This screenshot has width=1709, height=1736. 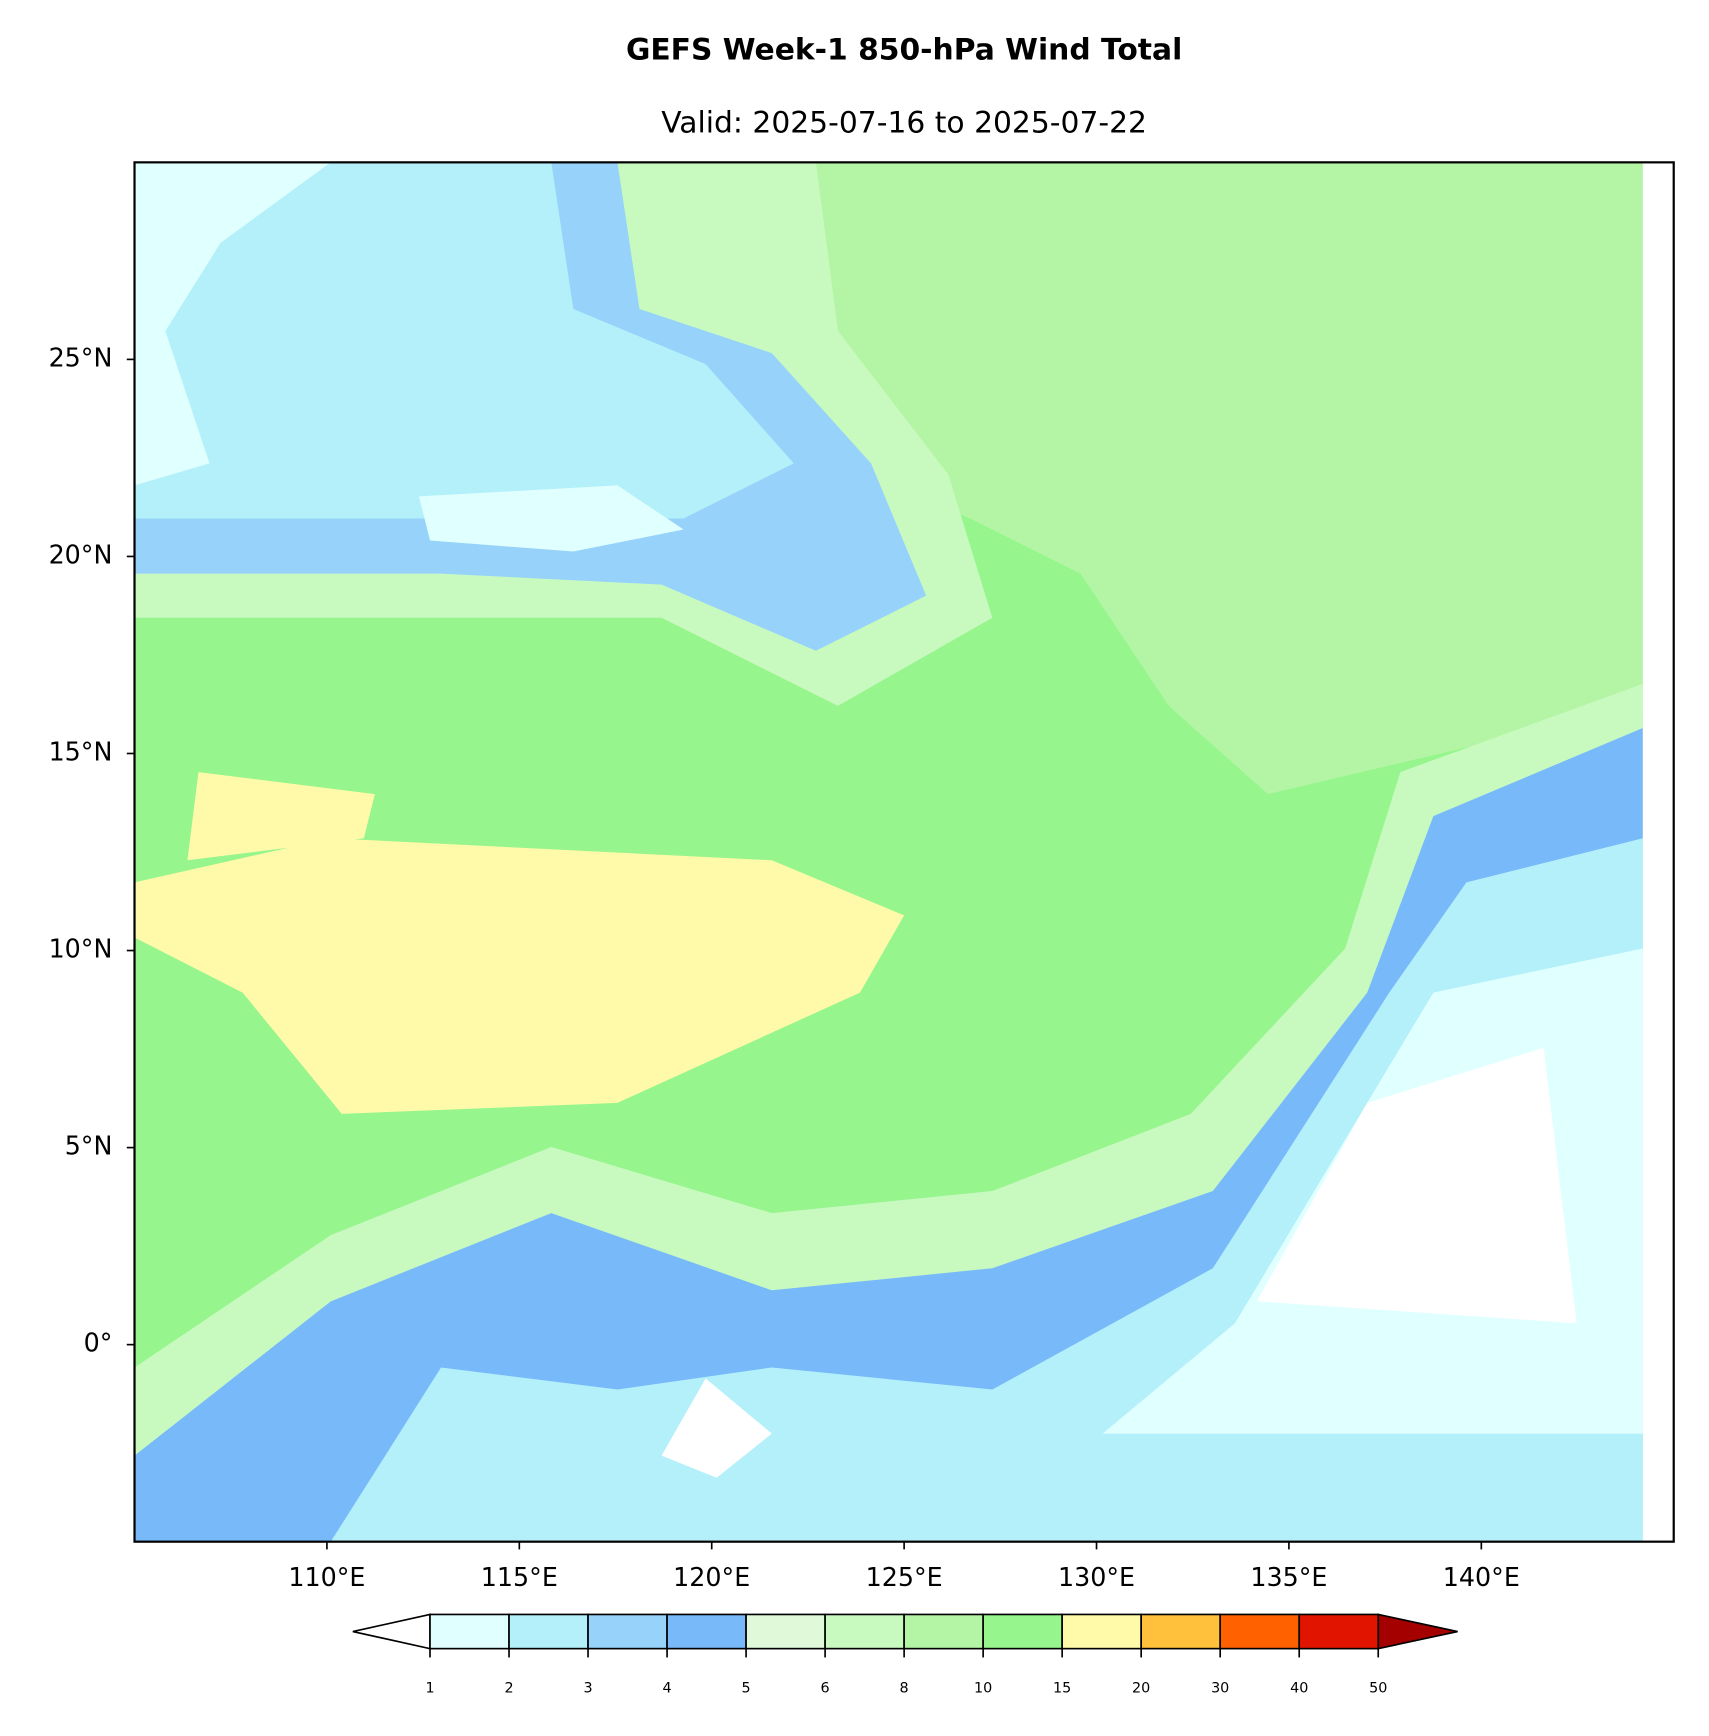 What do you see at coordinates (1481, 1577) in the screenshot?
I see `x-tick-label: 140°E` at bounding box center [1481, 1577].